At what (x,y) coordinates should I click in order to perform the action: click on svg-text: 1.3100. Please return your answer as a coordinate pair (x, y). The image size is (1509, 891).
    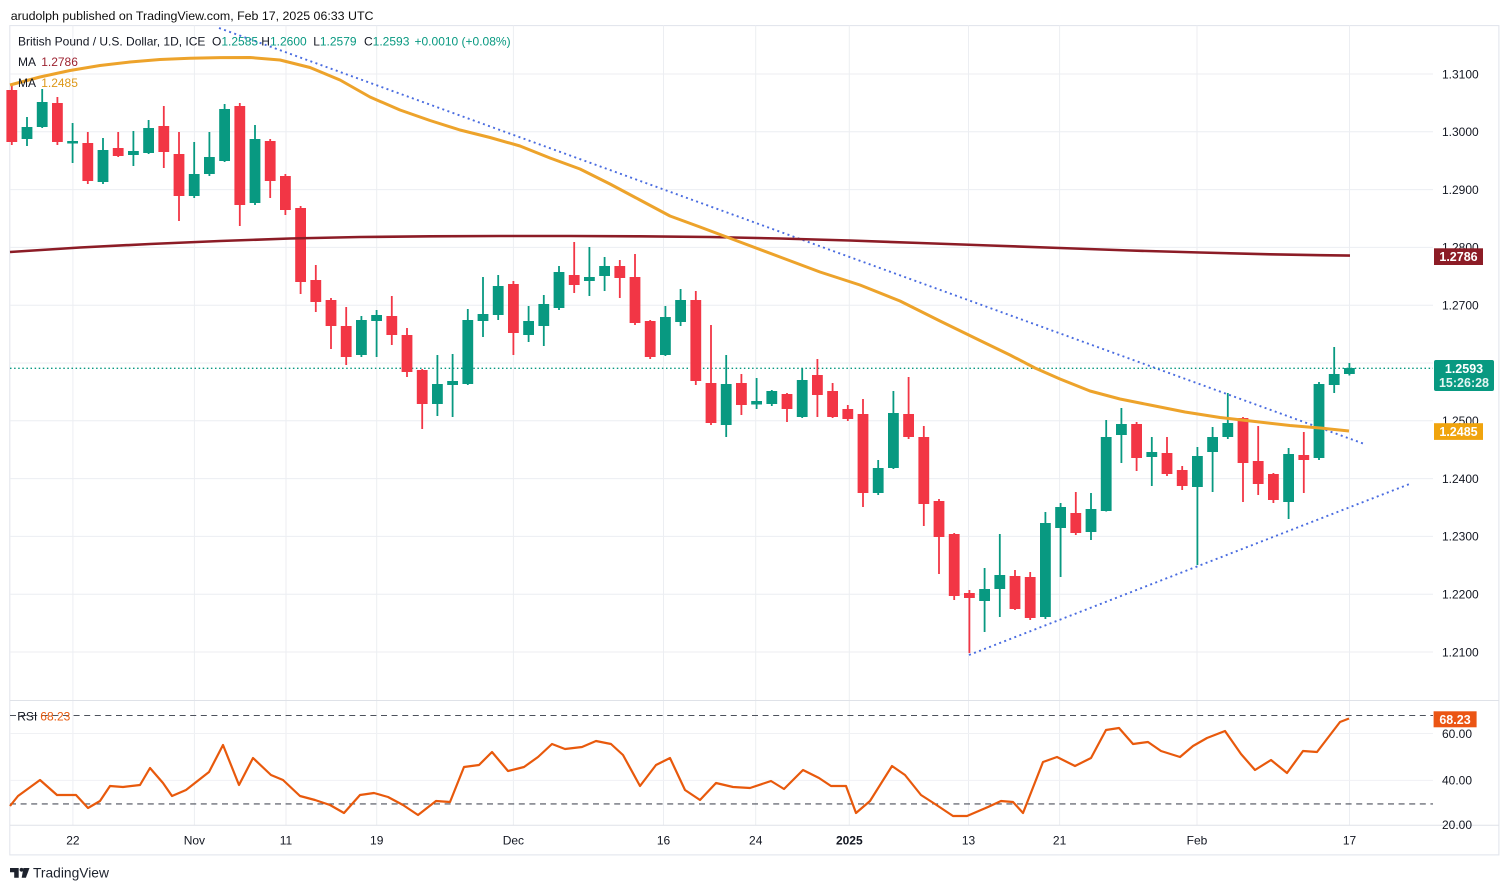
    Looking at the image, I should click on (1460, 74).